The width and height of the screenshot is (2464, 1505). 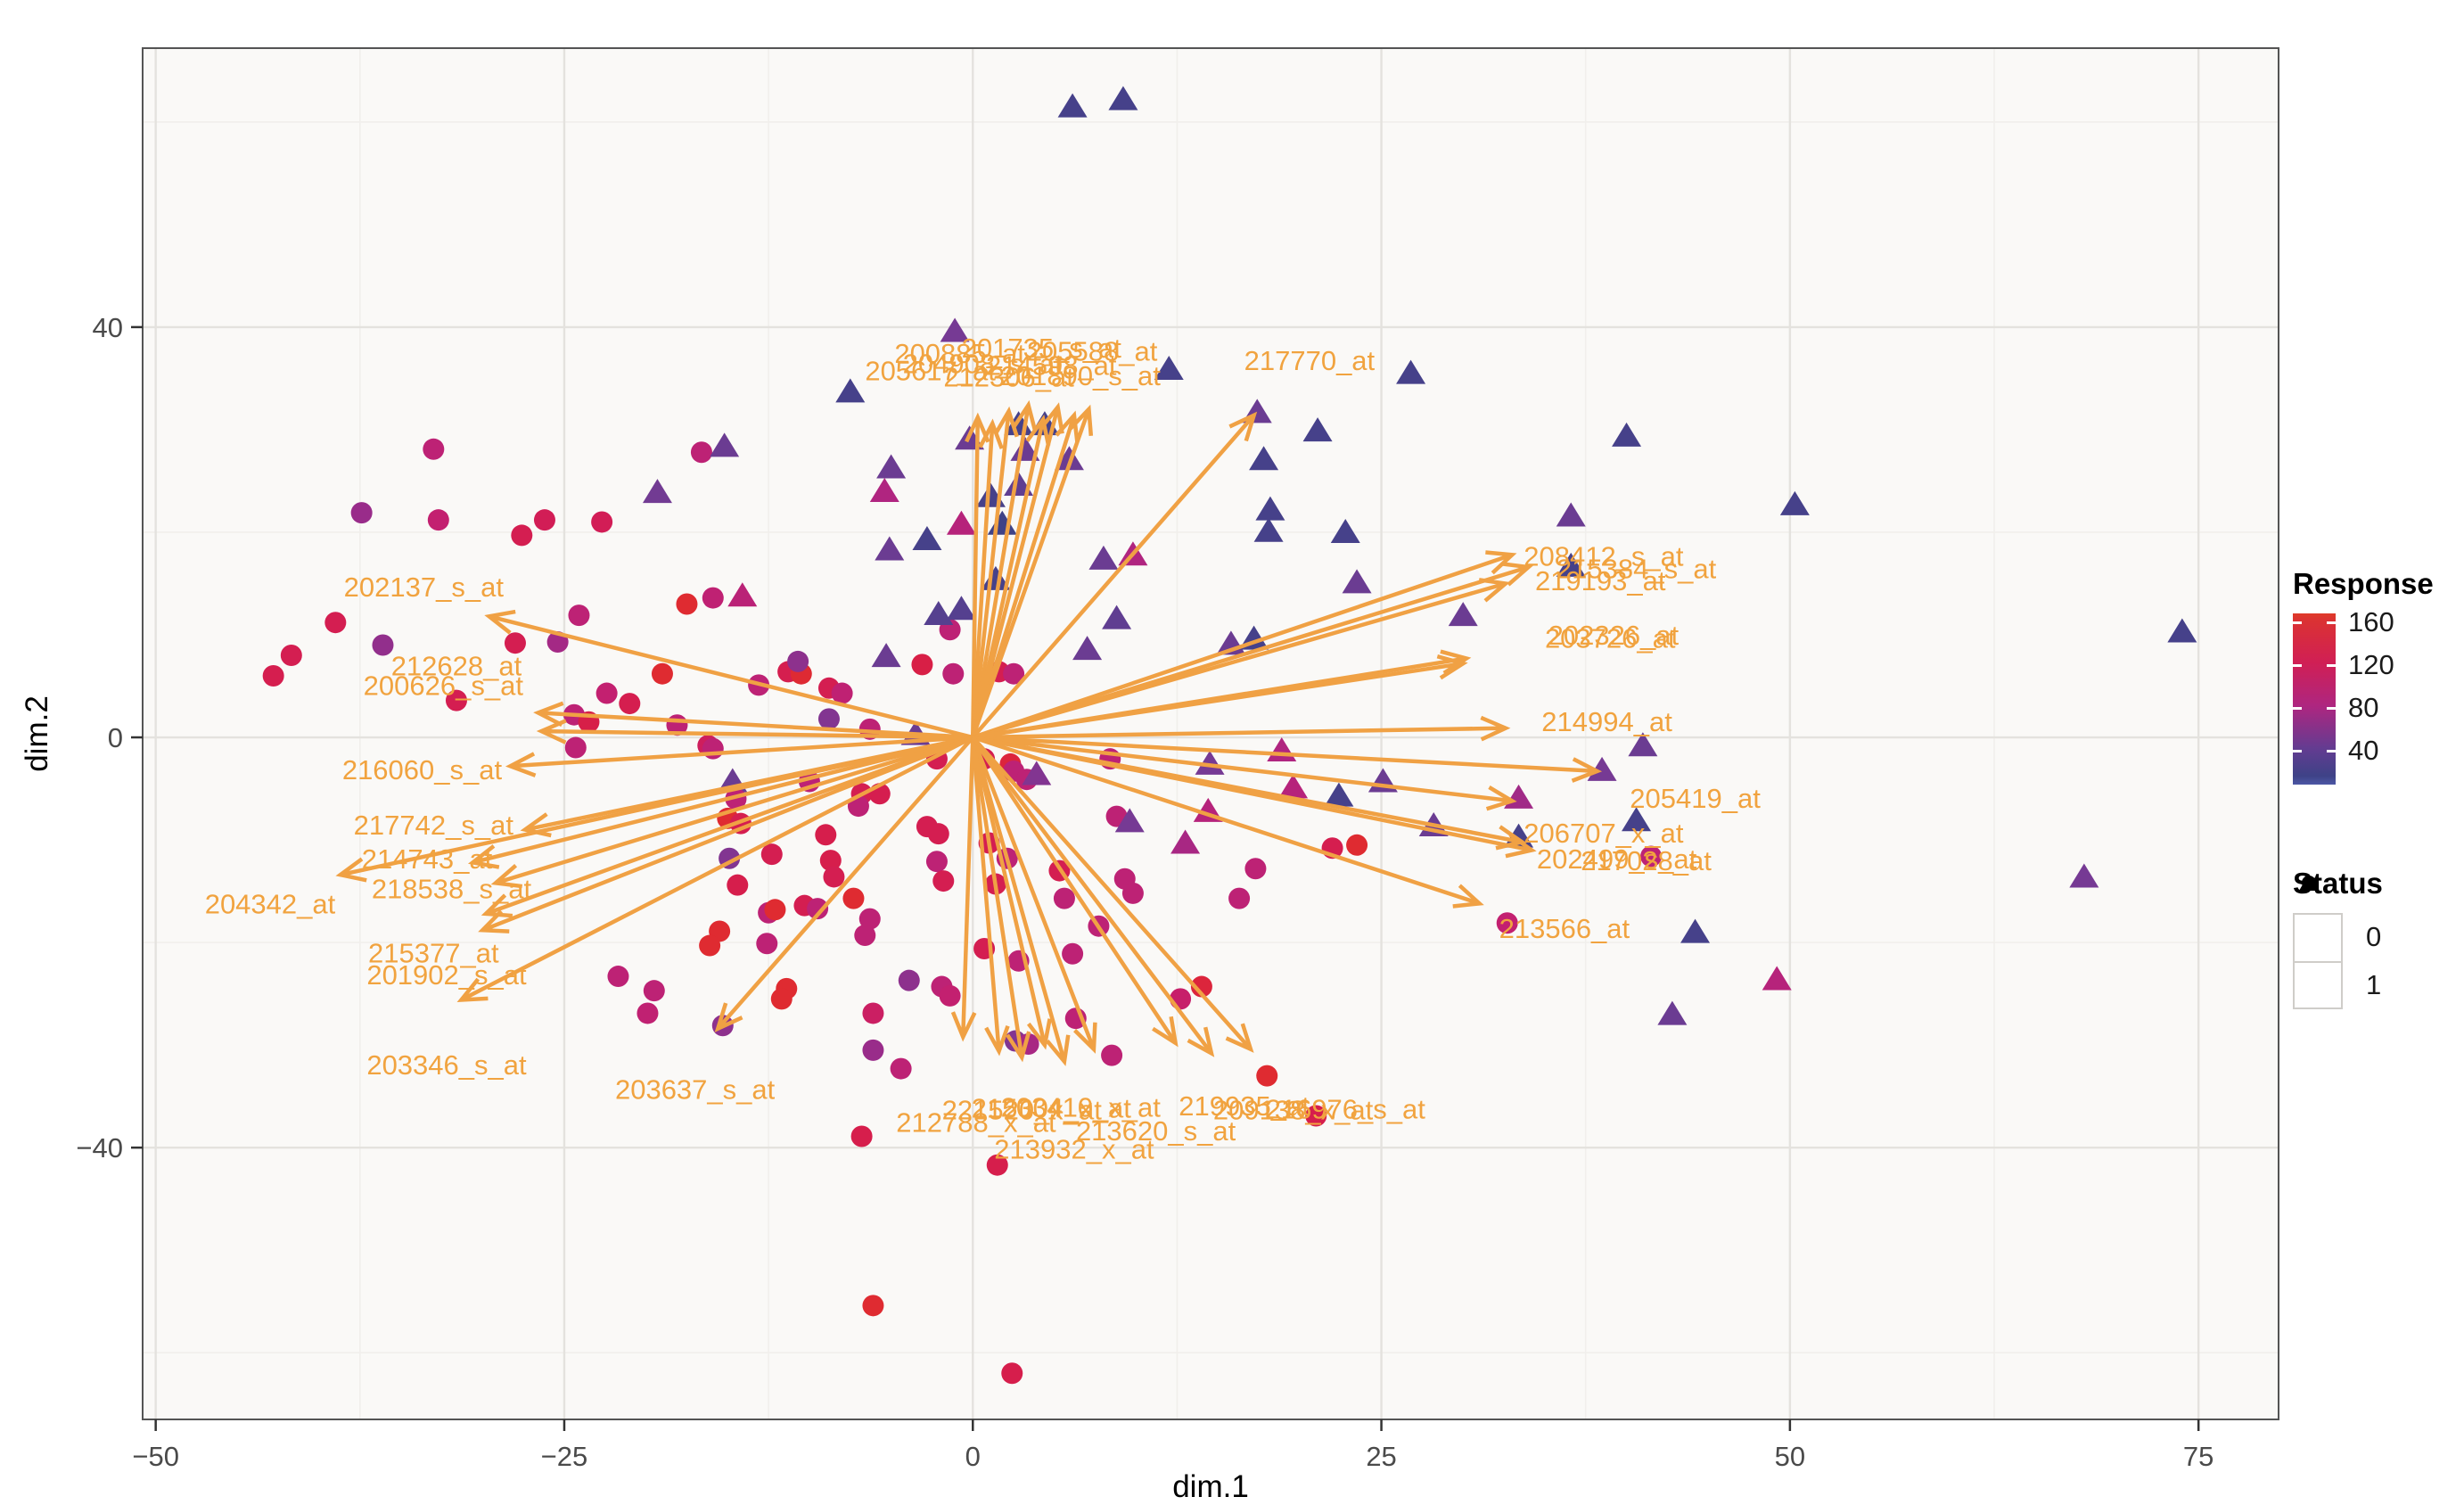 I want to click on response-legend: Response 160 120 80 40, so click(x=2363, y=676).